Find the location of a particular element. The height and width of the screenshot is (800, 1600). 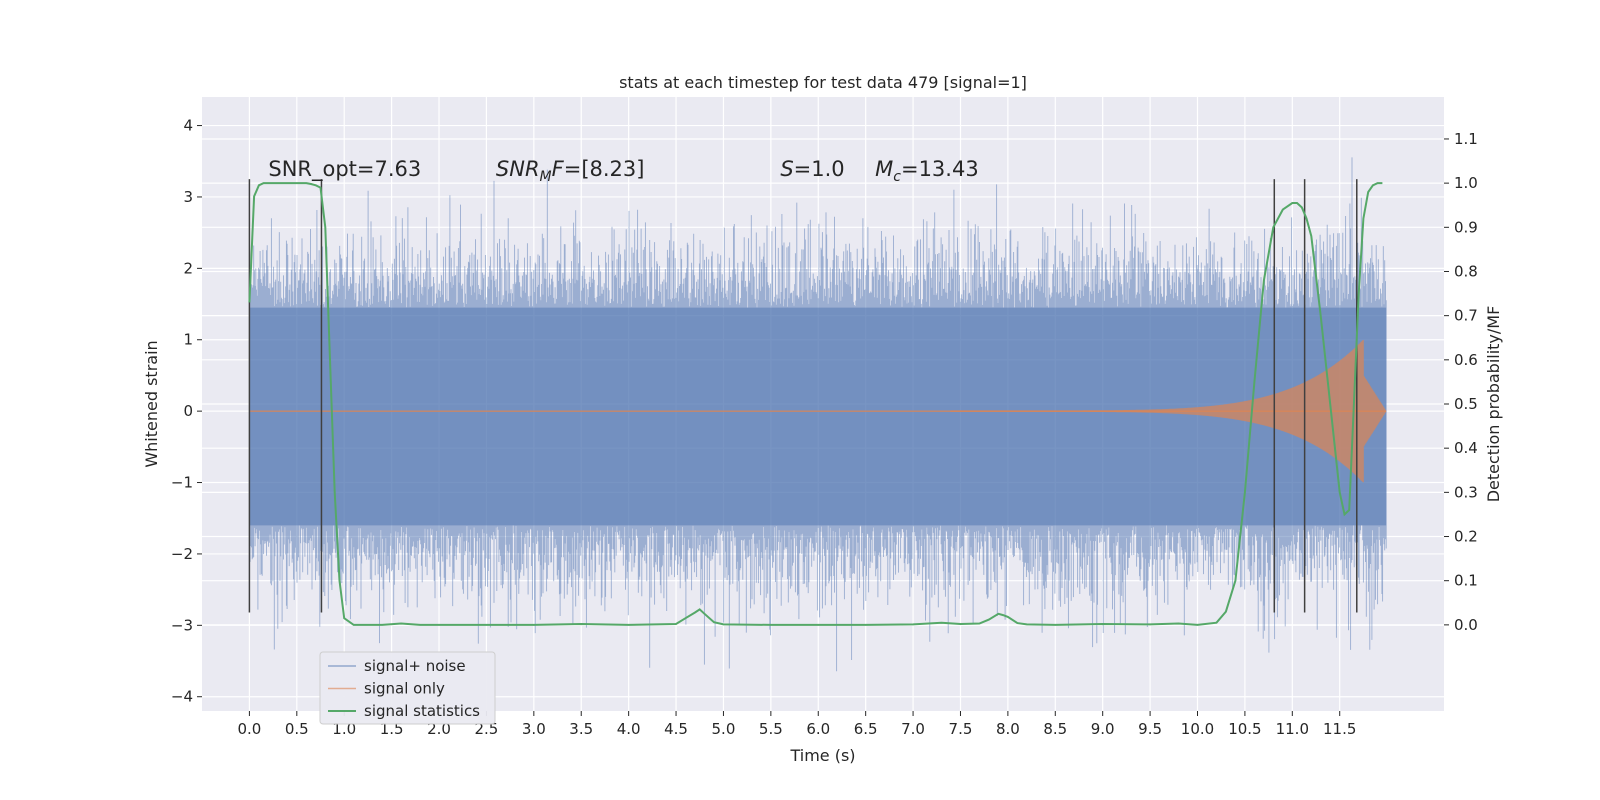

y-tick-label: −3 is located at coordinates (182, 625).